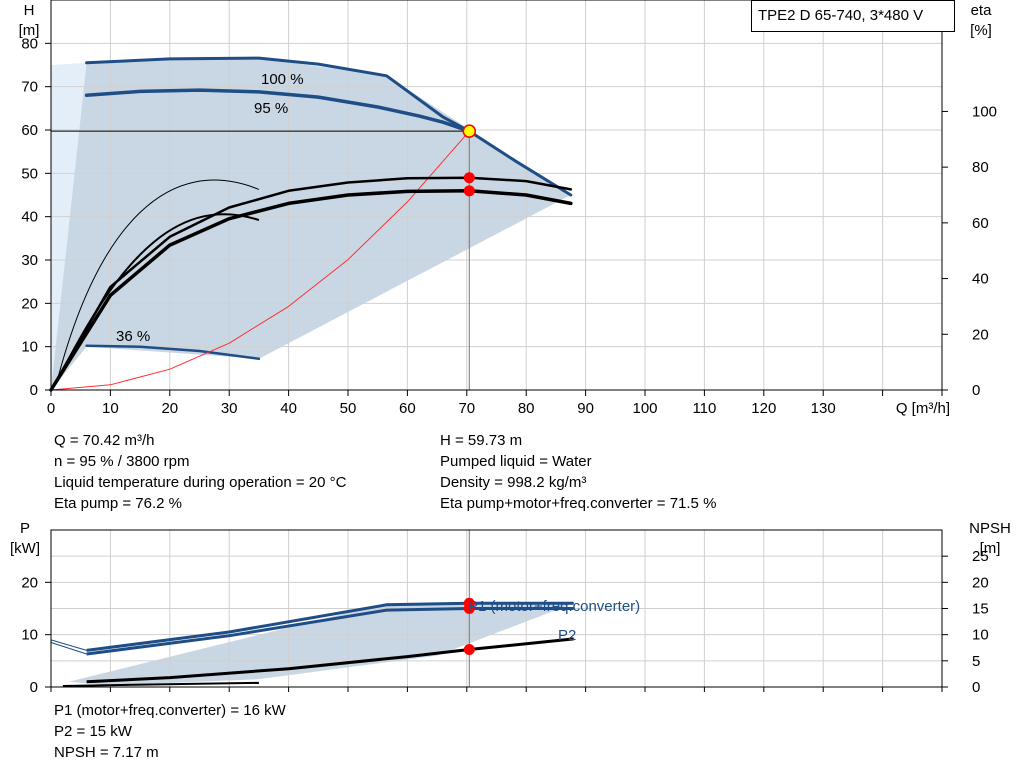  What do you see at coordinates (29, 303) in the screenshot?
I see `y-tick-label-left: 20` at bounding box center [29, 303].